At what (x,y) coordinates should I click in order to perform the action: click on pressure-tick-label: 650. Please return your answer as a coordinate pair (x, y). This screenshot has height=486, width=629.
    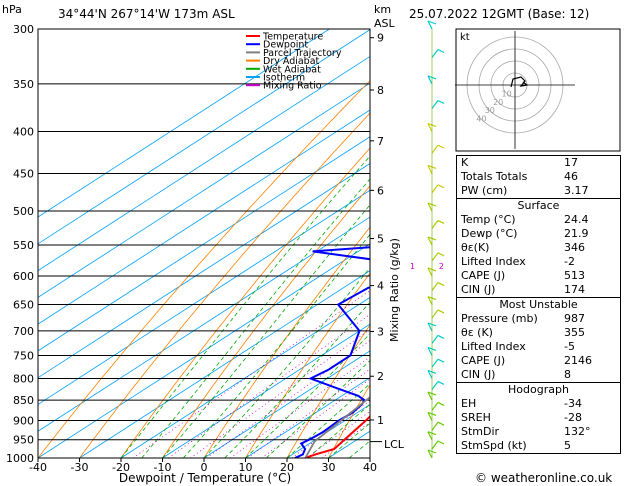
    Looking at the image, I should click on (23, 305).